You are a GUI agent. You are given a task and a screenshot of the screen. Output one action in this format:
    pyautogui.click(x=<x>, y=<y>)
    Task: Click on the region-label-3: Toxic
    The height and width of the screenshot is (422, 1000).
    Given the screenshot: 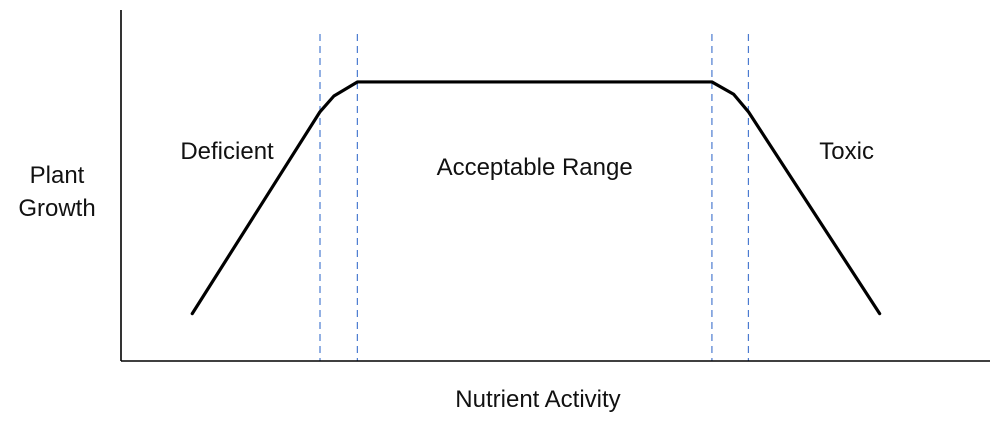 What is the action you would take?
    pyautogui.click(x=846, y=151)
    